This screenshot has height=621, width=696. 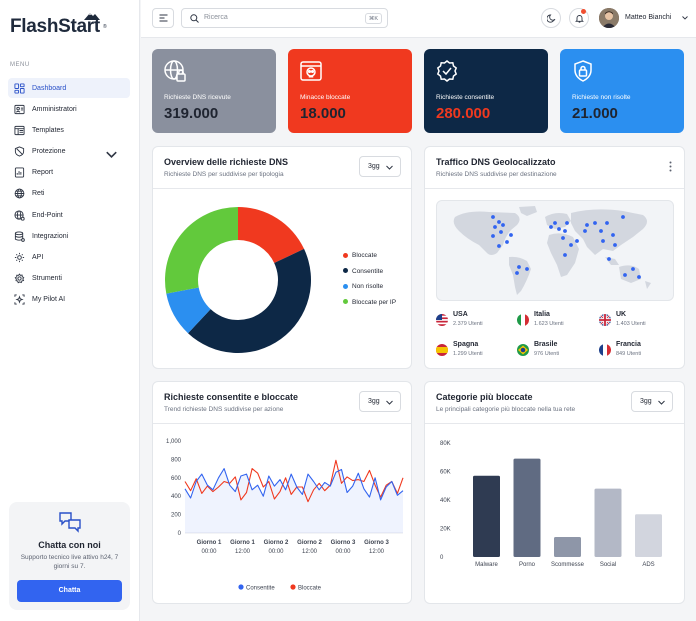 I want to click on bar-malware, so click(x=486, y=516).